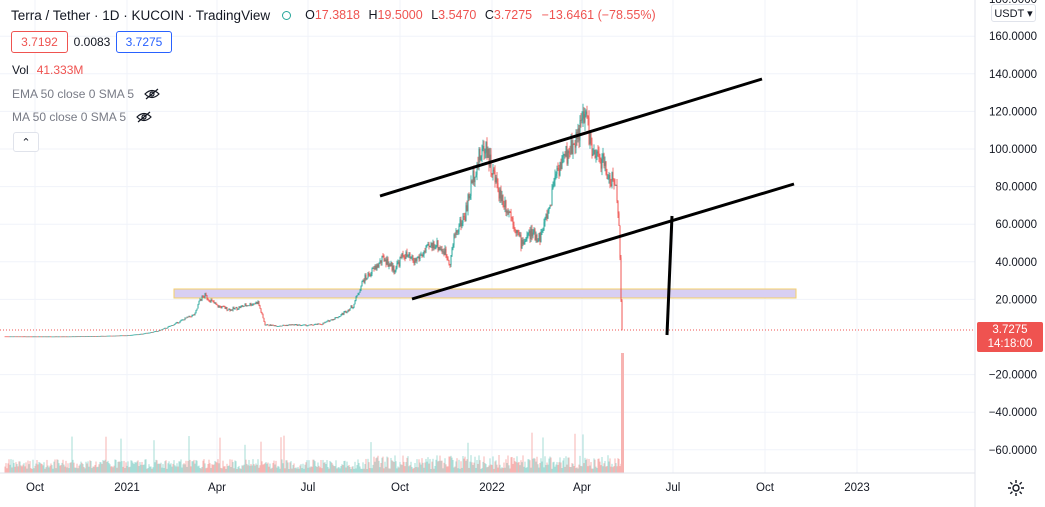 The height and width of the screenshot is (507, 1045). Describe the element at coordinates (669, 275) in the screenshot. I see `breakdown-trend-line` at that location.